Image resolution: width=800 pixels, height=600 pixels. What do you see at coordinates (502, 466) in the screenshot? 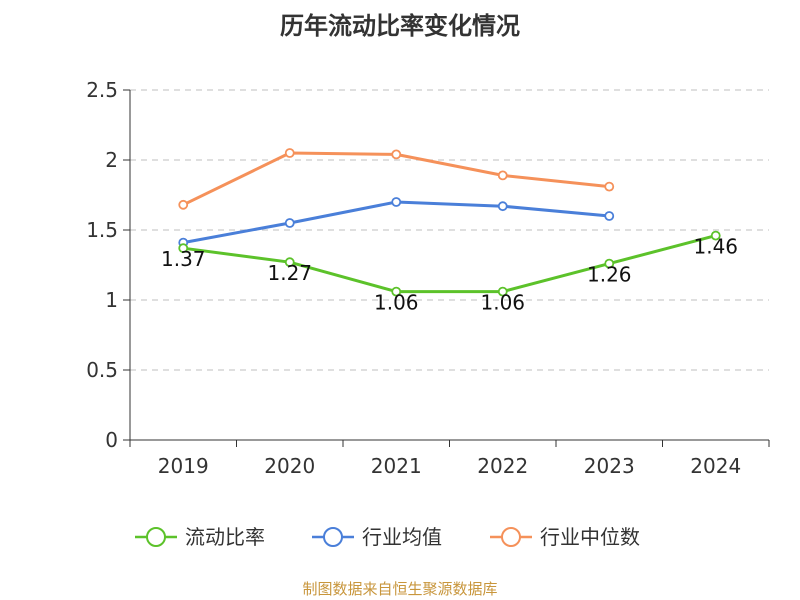
I see `x-tick-label: 2022` at bounding box center [502, 466].